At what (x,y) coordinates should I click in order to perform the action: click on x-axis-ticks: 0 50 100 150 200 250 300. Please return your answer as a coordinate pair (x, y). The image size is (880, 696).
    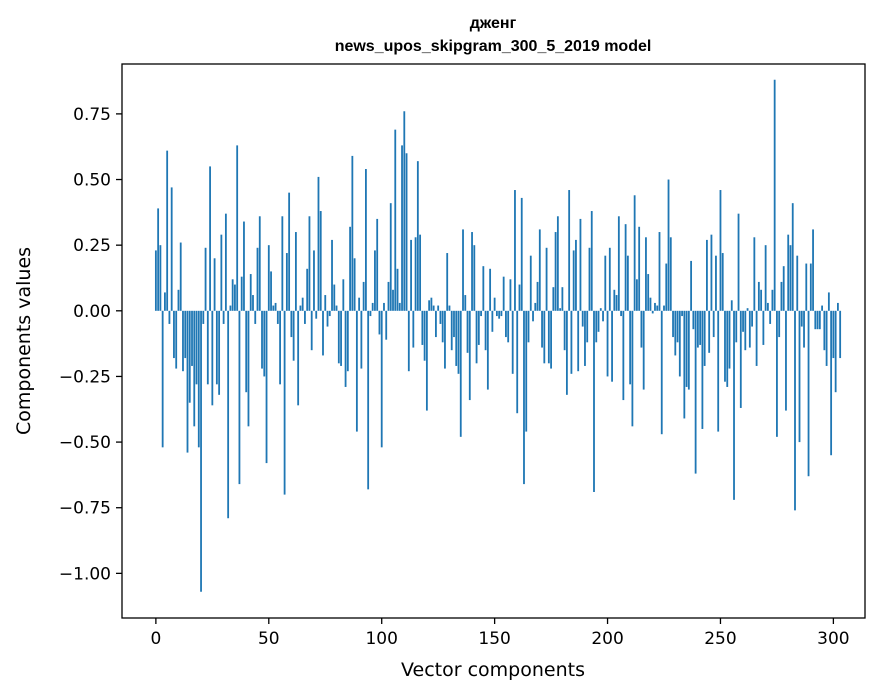
    Looking at the image, I should click on (500, 633).